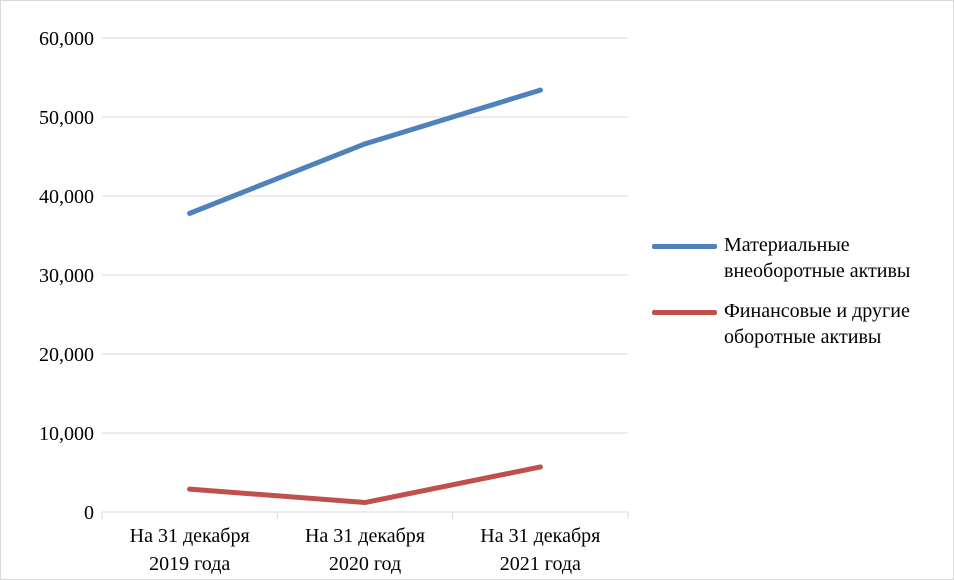 This screenshot has width=954, height=580. I want to click on x-tick-label: На 31 декабря 2020 год, so click(365, 550).